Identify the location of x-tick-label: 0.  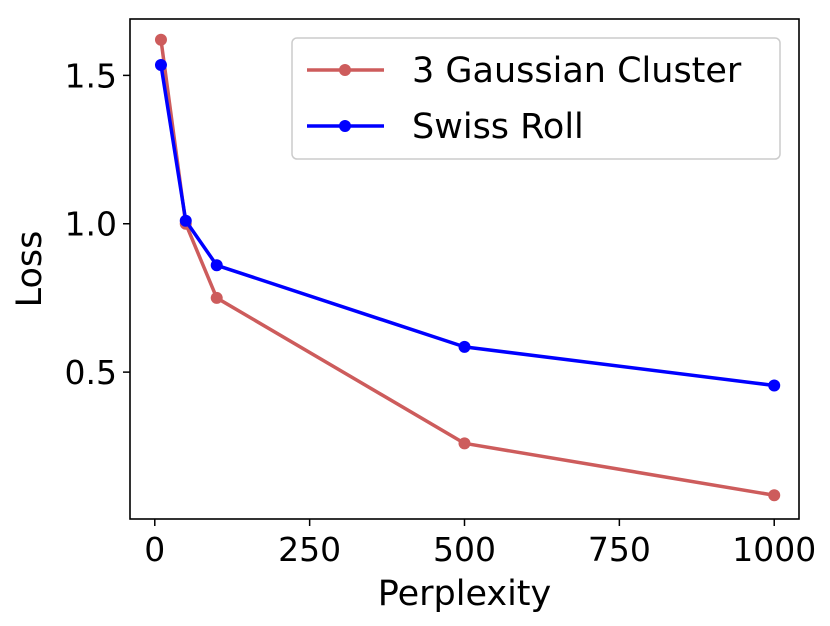
(154, 549).